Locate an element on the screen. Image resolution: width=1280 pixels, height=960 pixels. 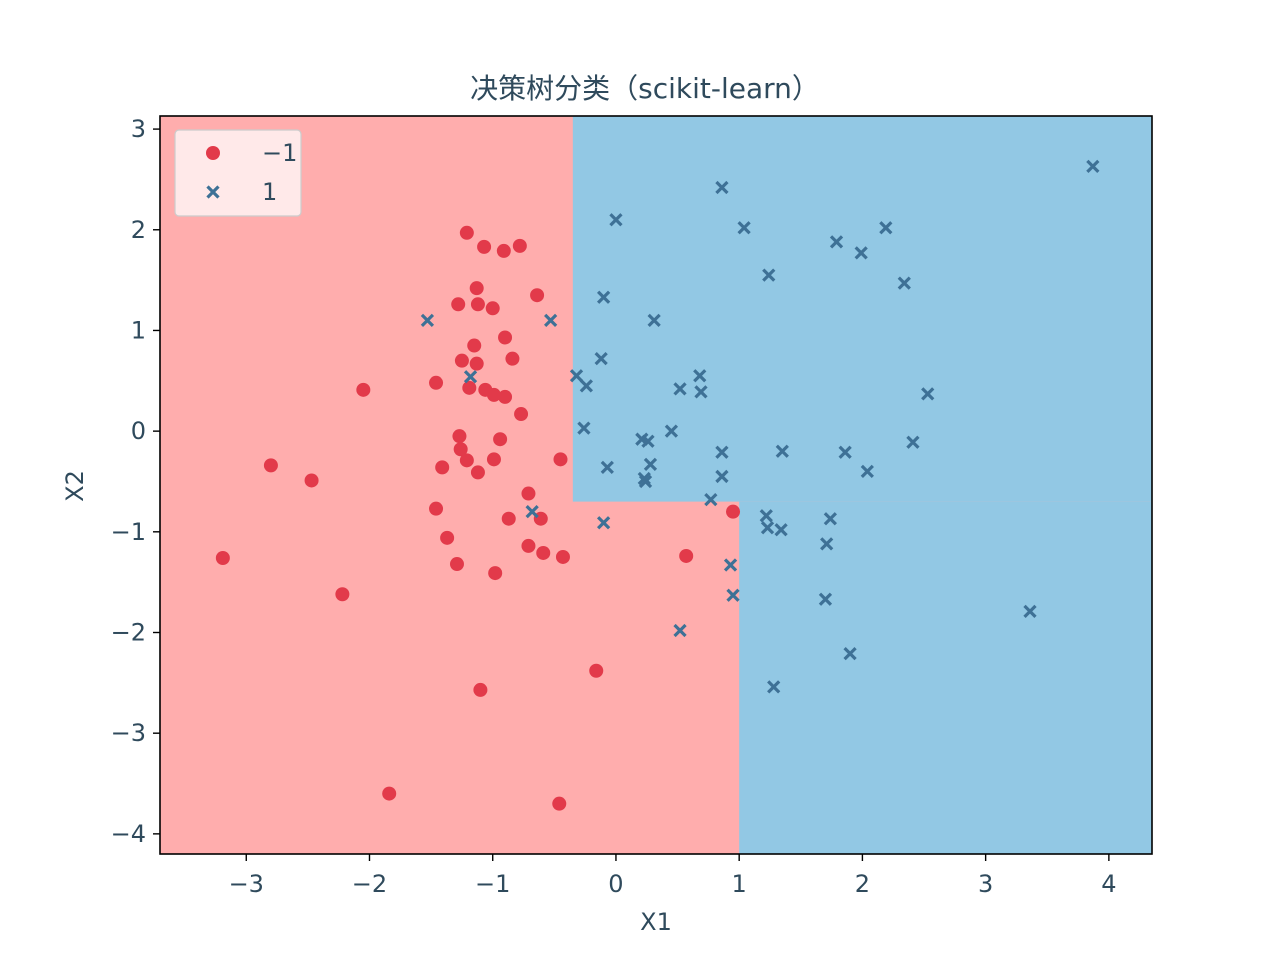
y-tick-label: −3 is located at coordinates (128, 733).